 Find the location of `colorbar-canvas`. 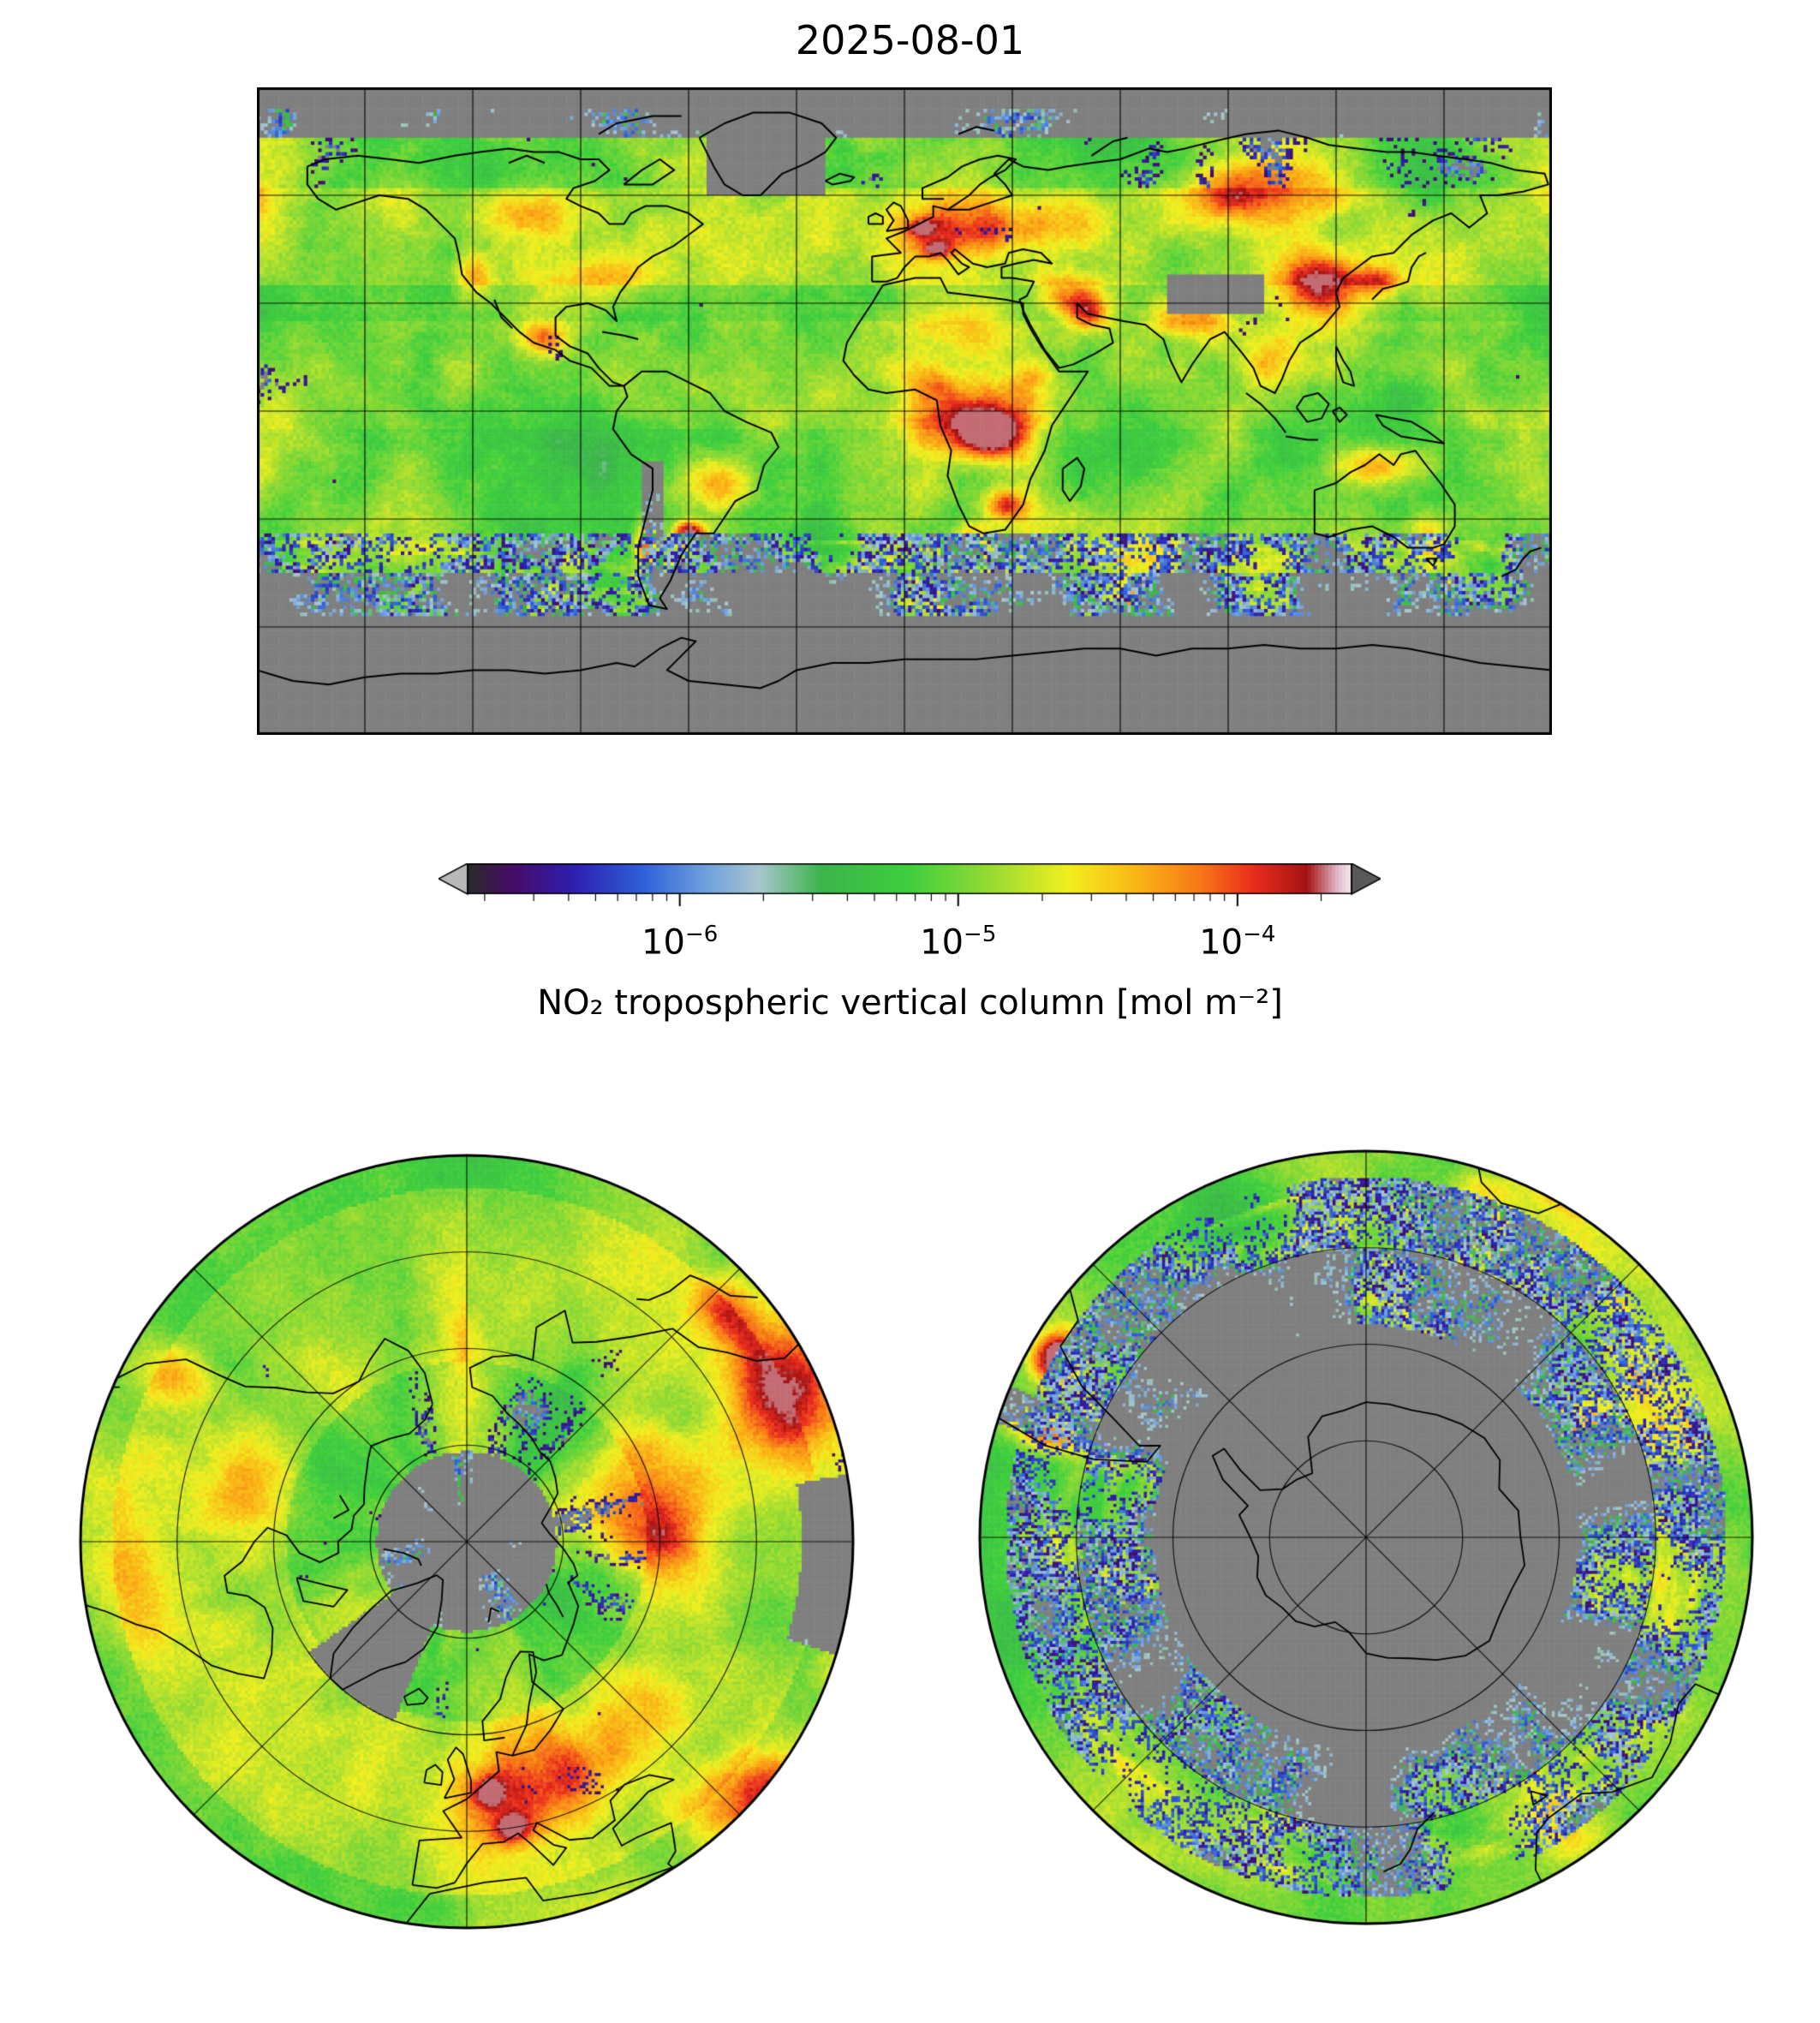

colorbar-canvas is located at coordinates (910, 893).